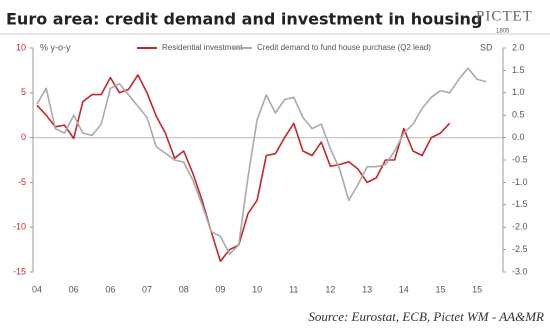 The image size is (550, 330). What do you see at coordinates (518, 70) in the screenshot?
I see `y2-tick-label: 1.5` at bounding box center [518, 70].